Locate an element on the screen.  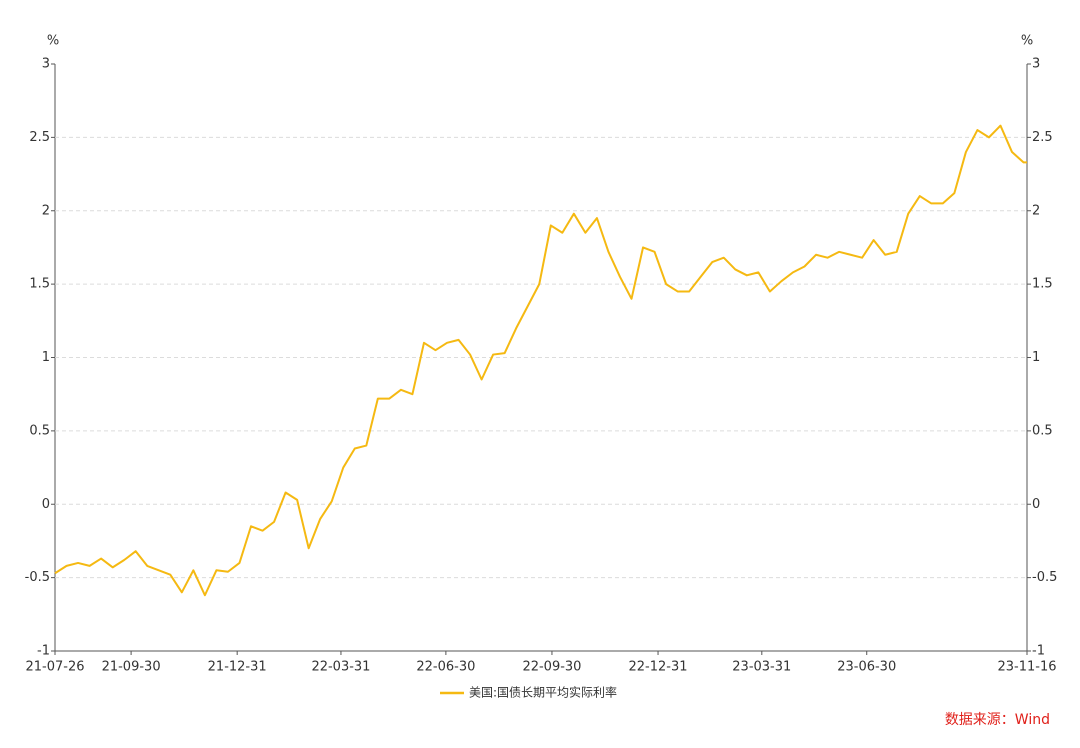
y2-tick-label: 2.5 is located at coordinates (1042, 137).